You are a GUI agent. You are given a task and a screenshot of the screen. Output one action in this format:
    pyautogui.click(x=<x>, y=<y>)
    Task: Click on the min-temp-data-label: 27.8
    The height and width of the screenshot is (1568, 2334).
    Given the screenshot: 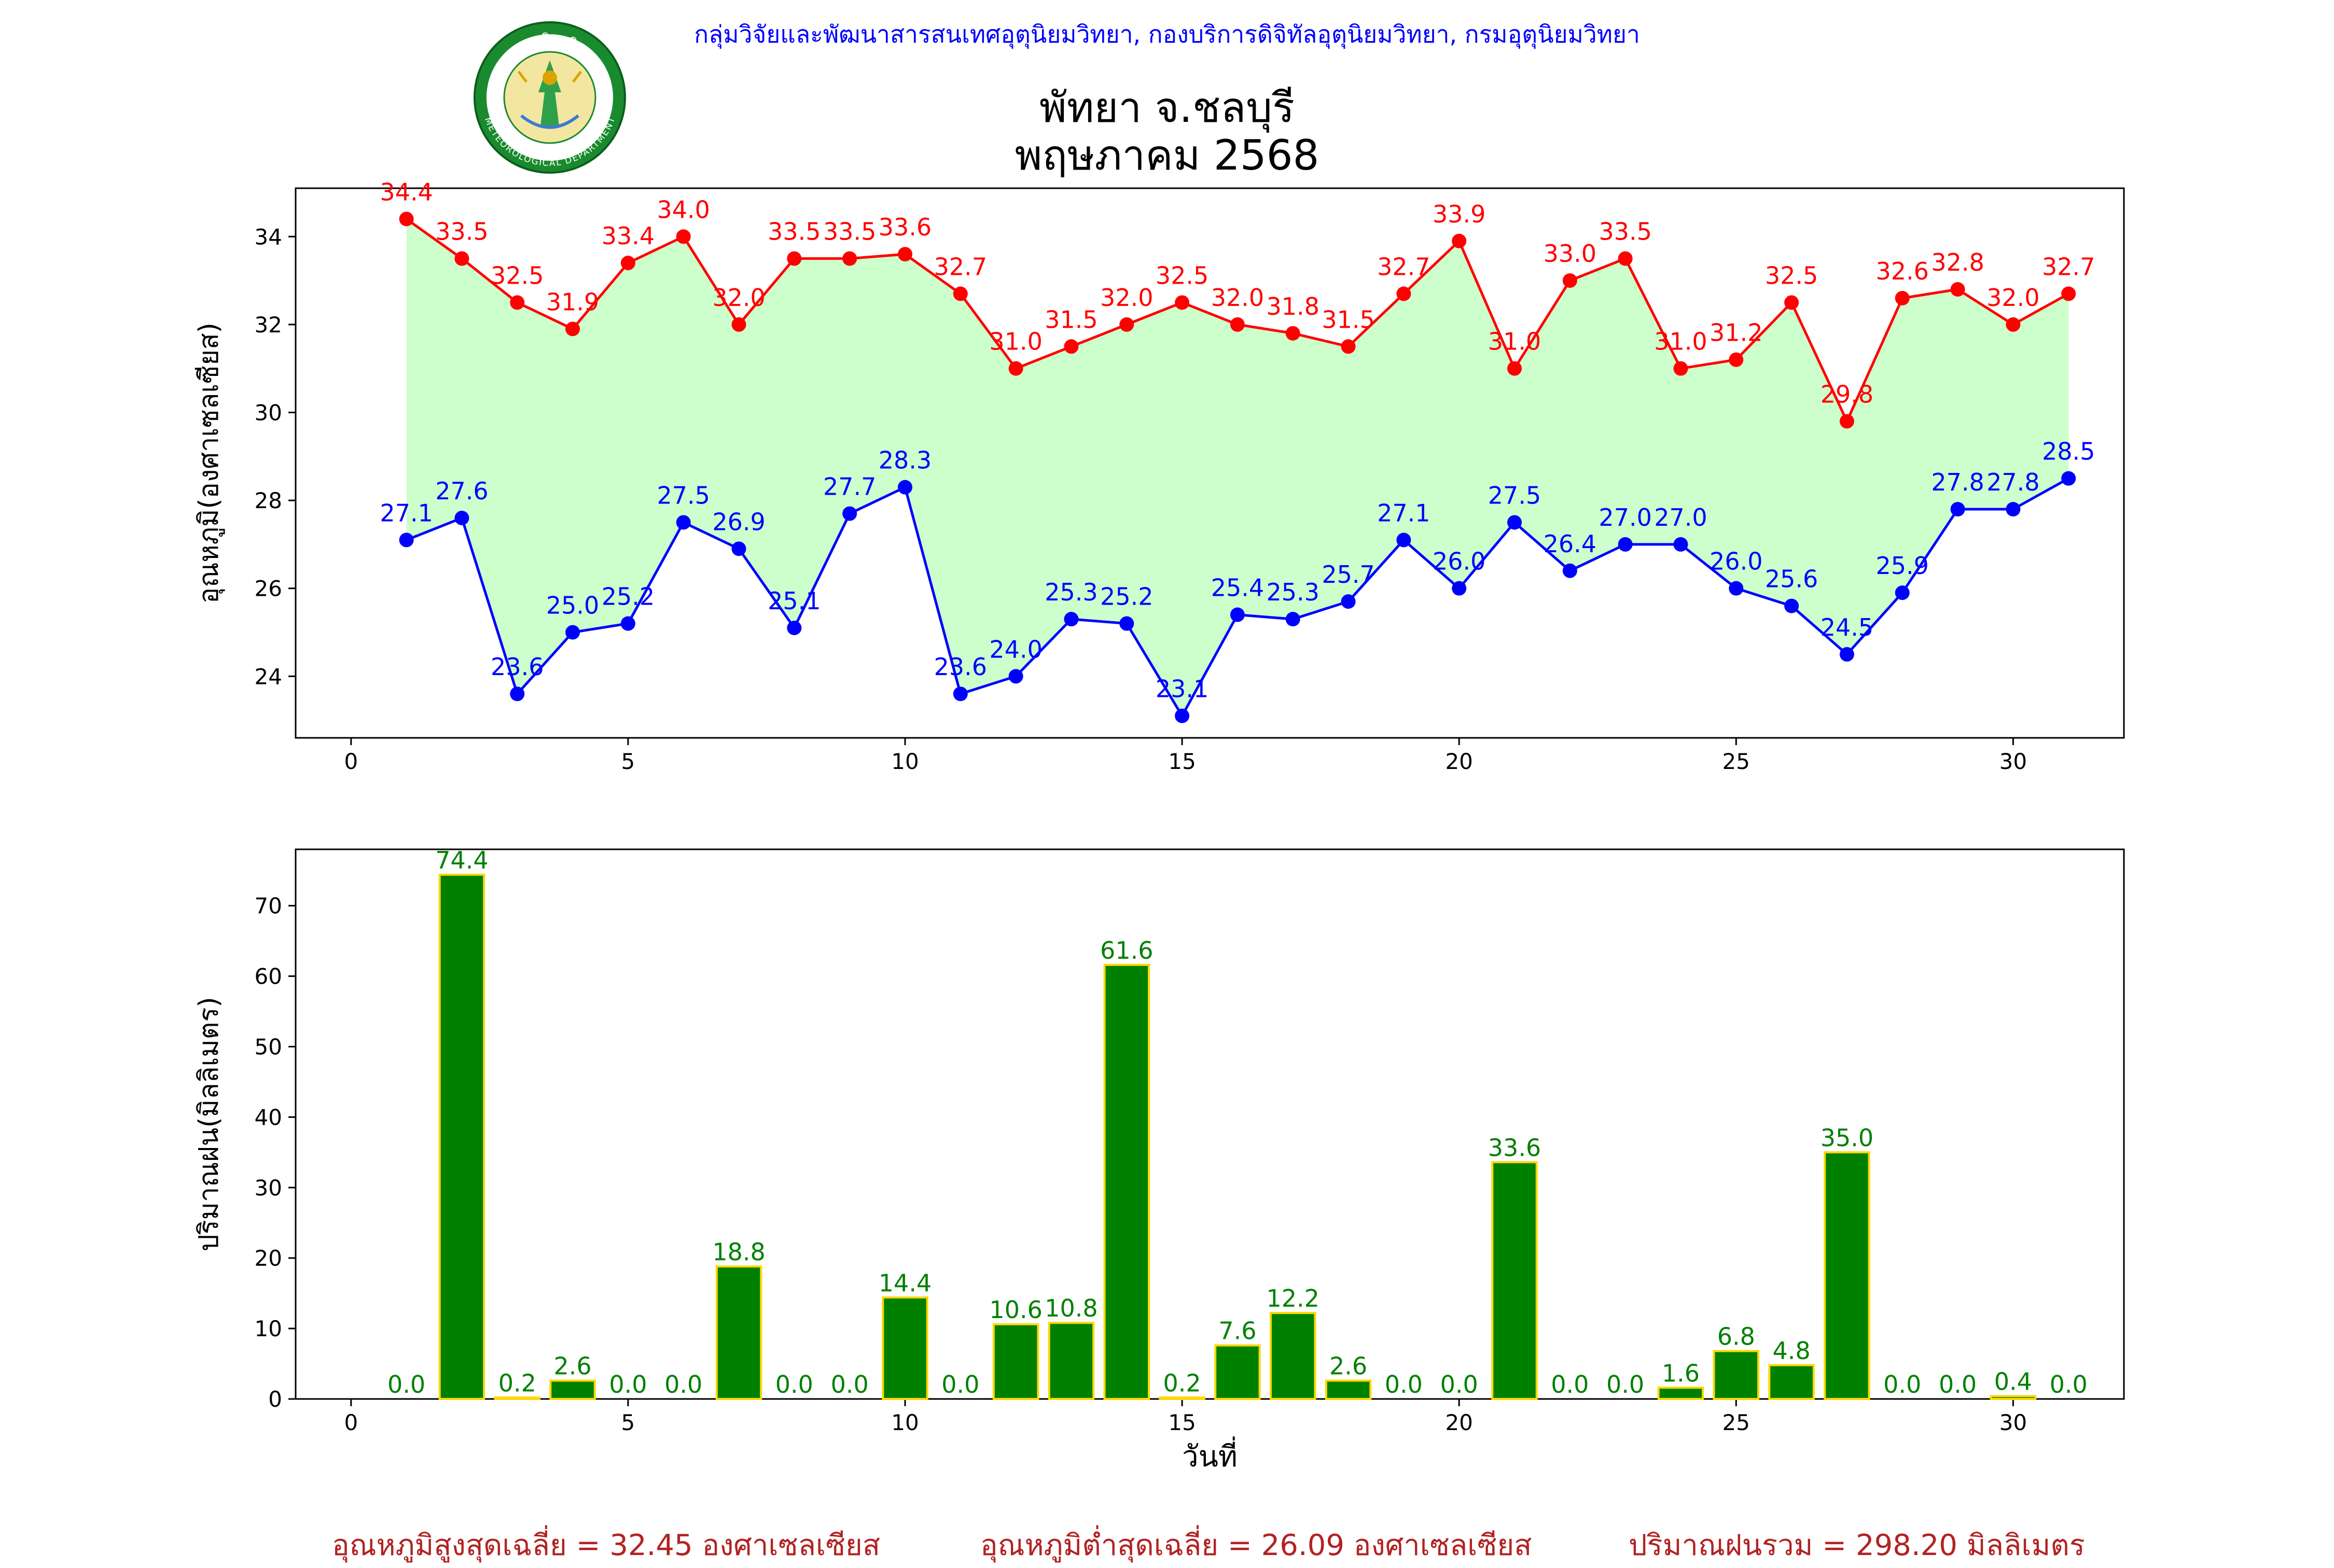 What is the action you would take?
    pyautogui.click(x=2013, y=482)
    